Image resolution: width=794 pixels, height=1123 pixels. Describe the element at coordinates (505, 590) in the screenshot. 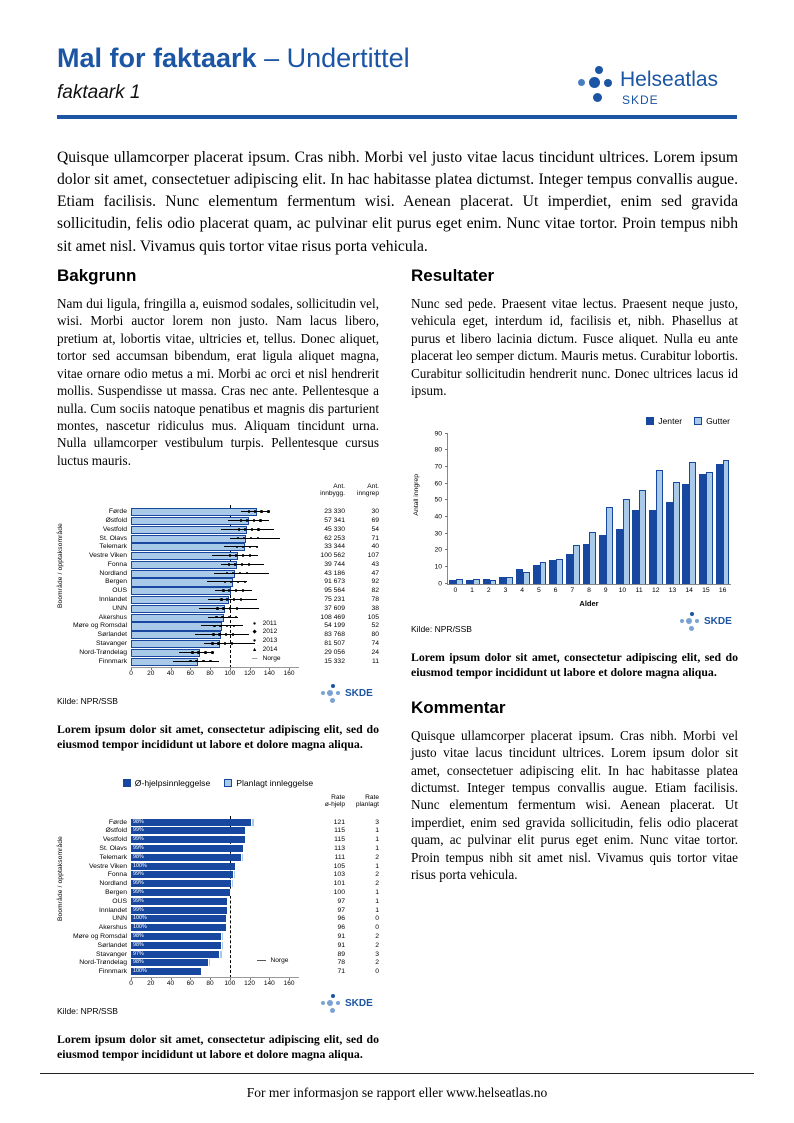

I see `x-tick-label: 3` at that location.